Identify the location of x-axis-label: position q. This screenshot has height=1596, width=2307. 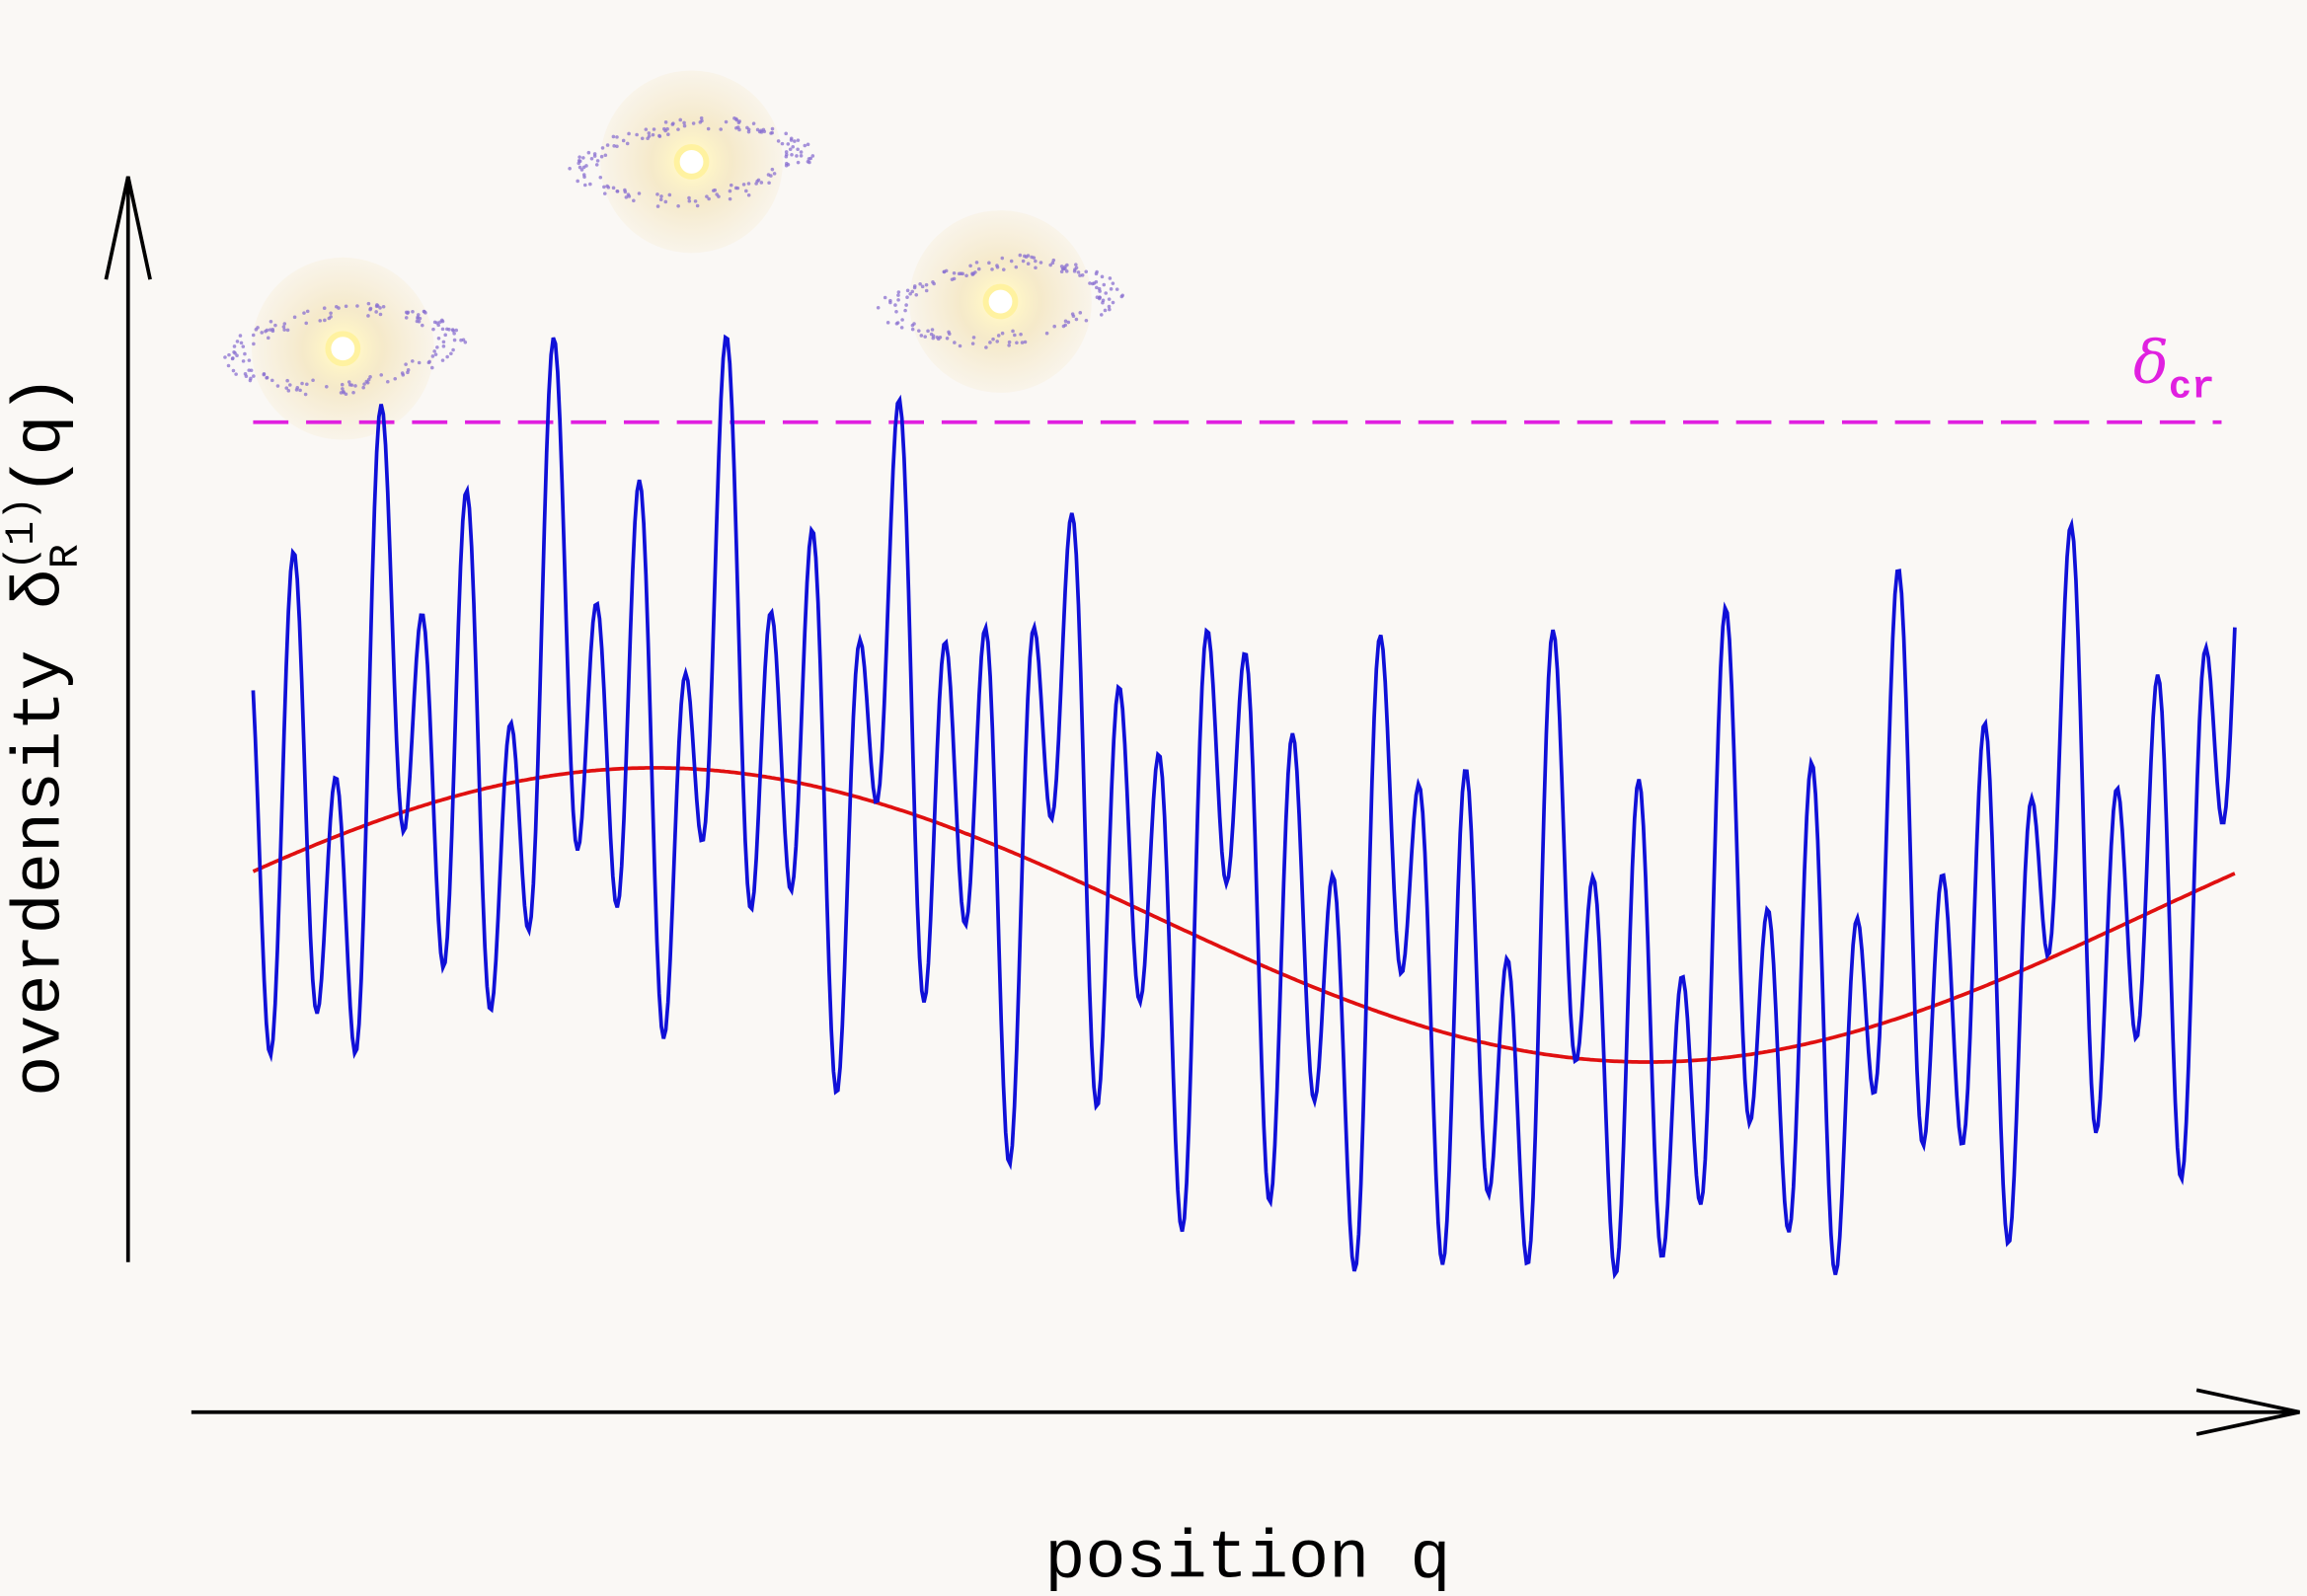
(1247, 1558).